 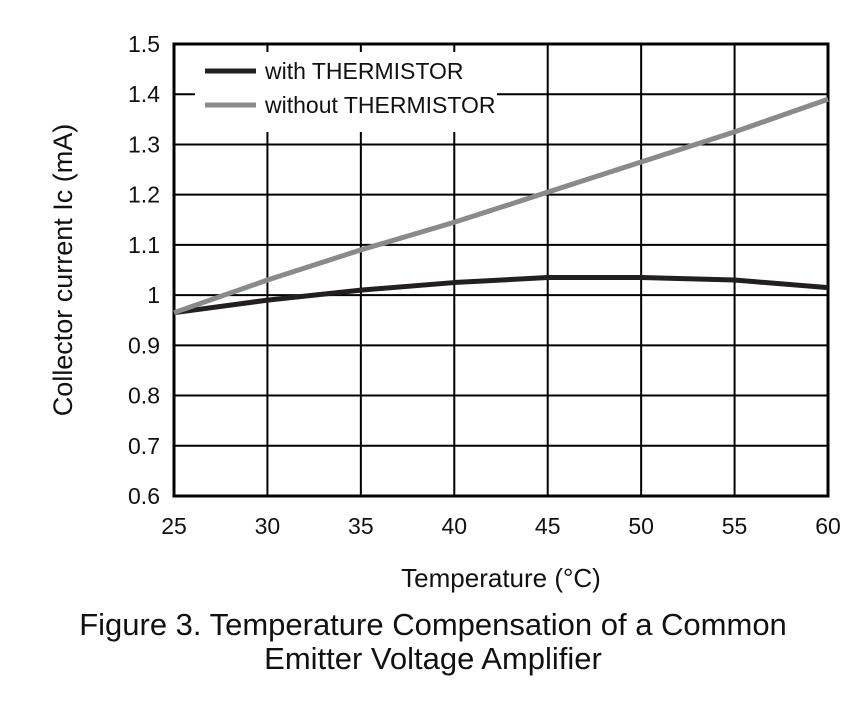 I want to click on y-tick-label: 0.6, so click(x=144, y=496).